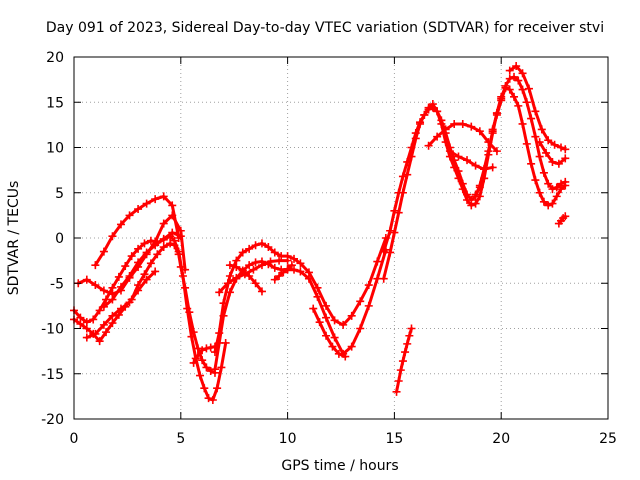 This screenshot has width=640, height=480. What do you see at coordinates (52, 375) in the screenshot?
I see `y-tick-label: -15` at bounding box center [52, 375].